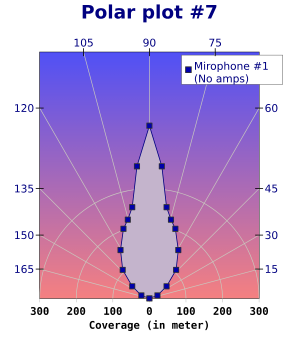 This screenshot has width=298, height=350. I want to click on text: 150, so click(24, 235).